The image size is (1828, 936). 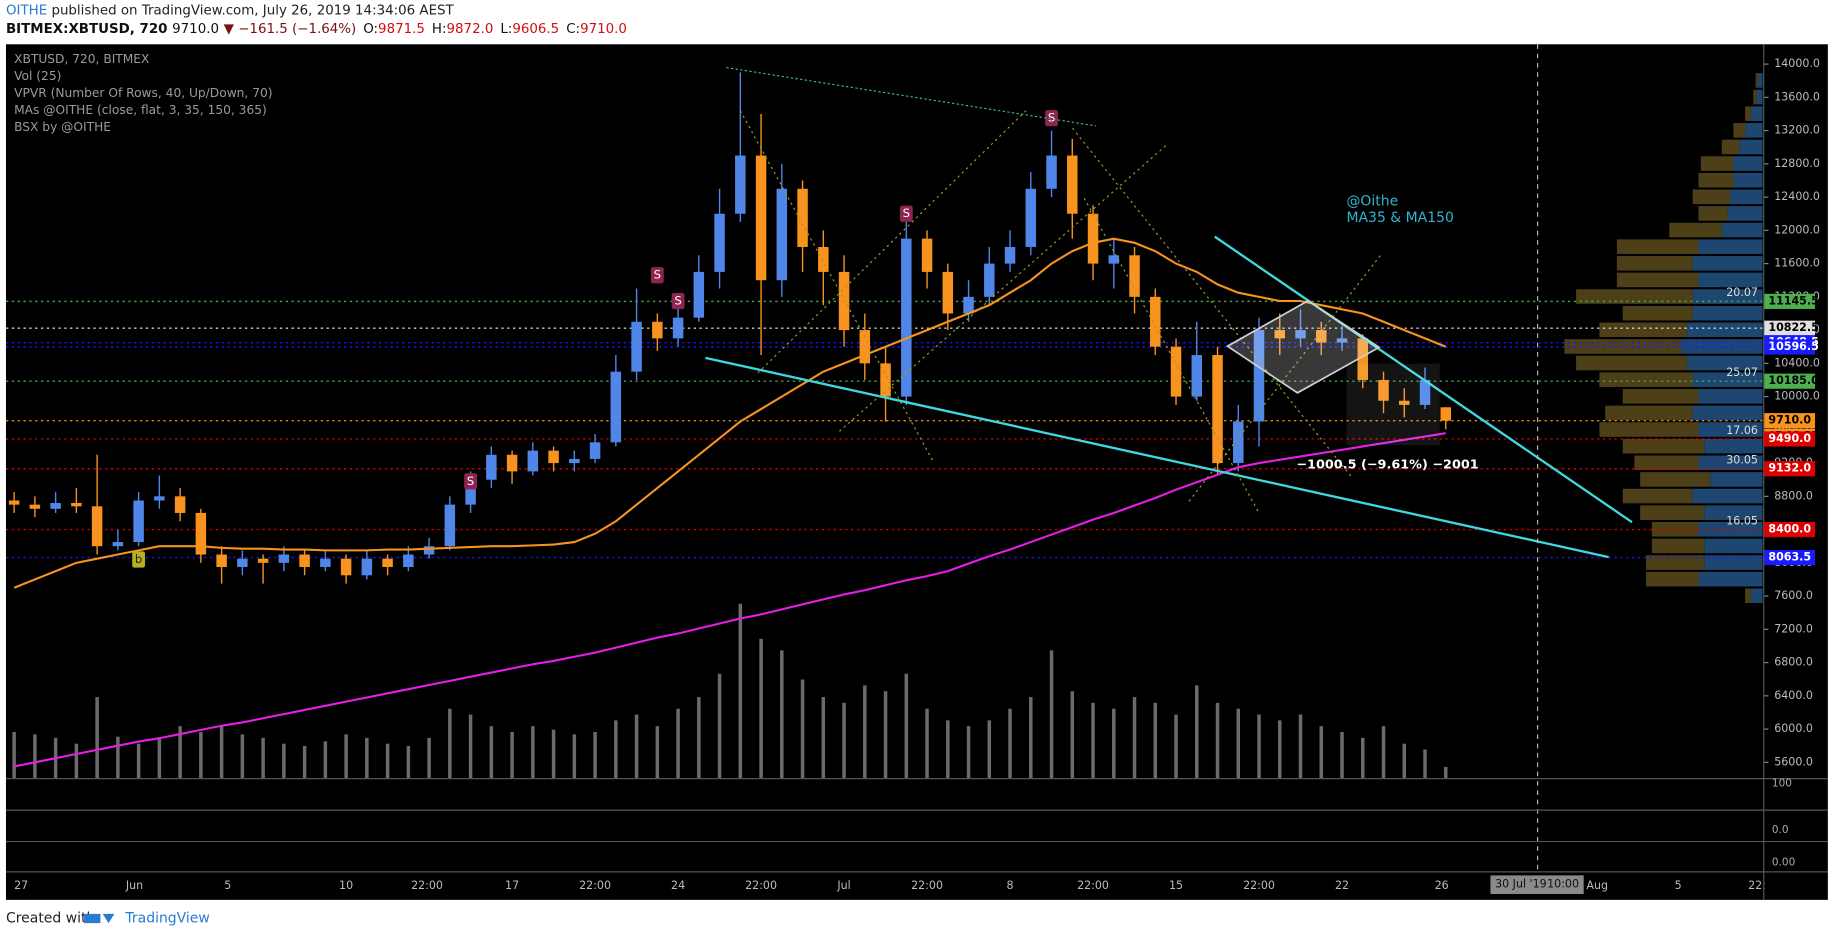 What do you see at coordinates (1342, 885) in the screenshot?
I see `x-tick-label: 22` at bounding box center [1342, 885].